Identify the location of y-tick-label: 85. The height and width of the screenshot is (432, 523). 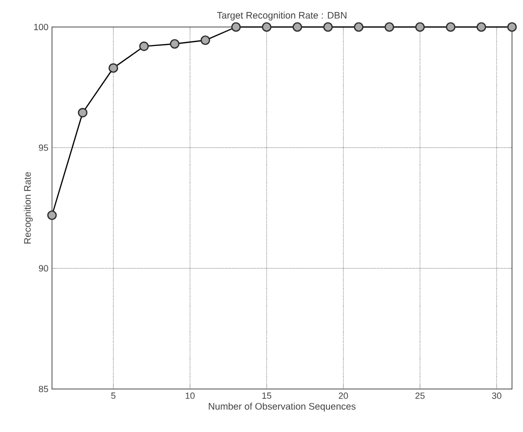
(43, 389).